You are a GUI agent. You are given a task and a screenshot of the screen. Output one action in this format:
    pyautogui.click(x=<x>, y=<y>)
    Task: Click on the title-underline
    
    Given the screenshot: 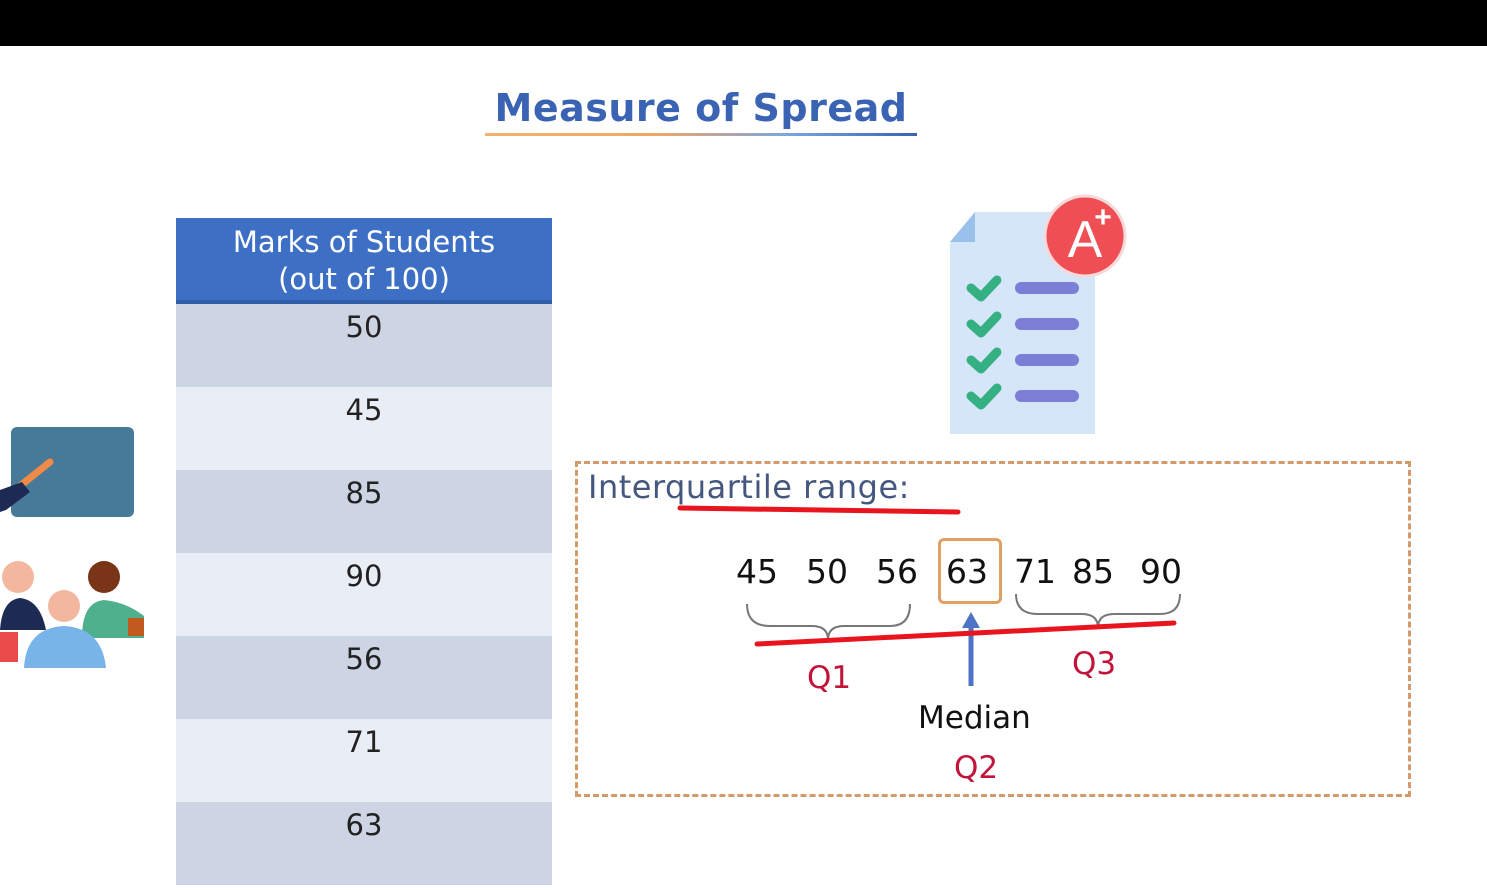 What is the action you would take?
    pyautogui.click(x=701, y=134)
    